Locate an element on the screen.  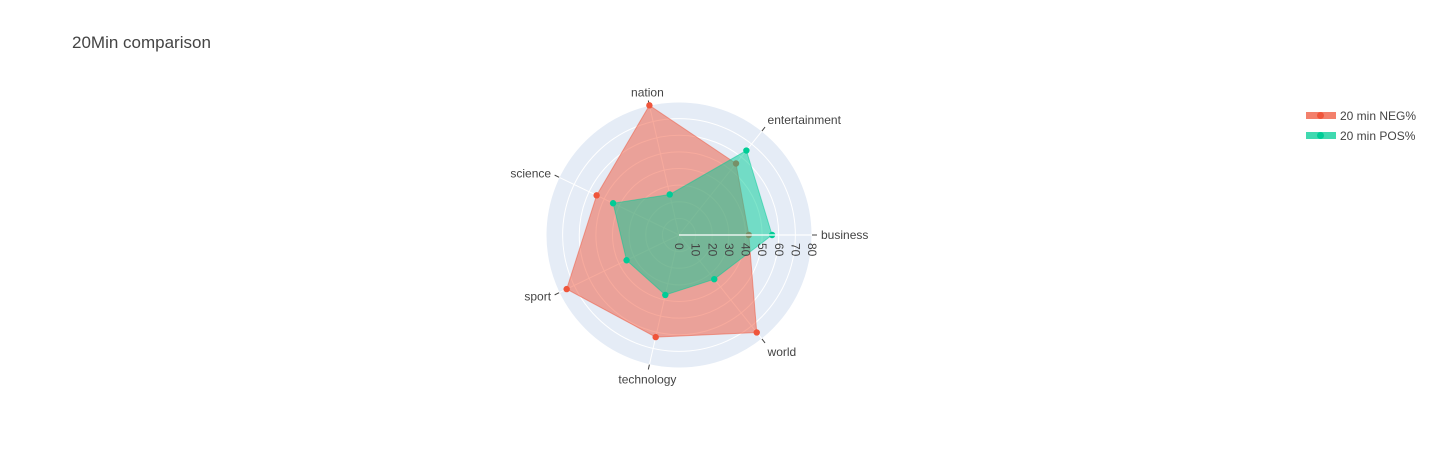
radial-tick-label: 50 is located at coordinates (762, 250).